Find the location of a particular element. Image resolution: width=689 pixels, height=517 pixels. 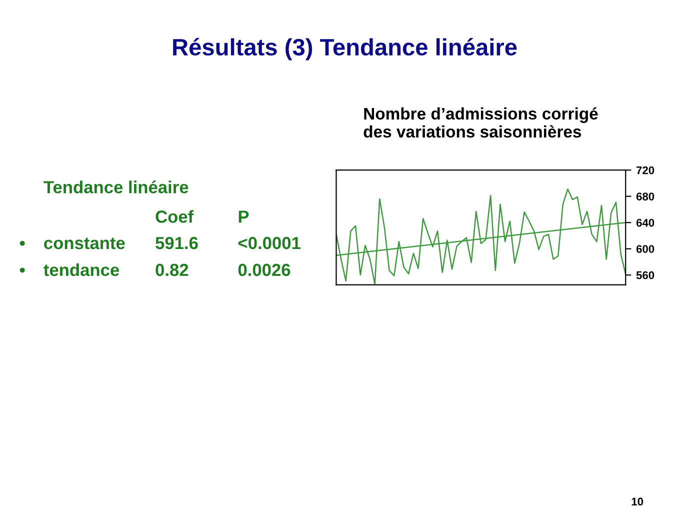

text: 591.6 is located at coordinates (177, 243).